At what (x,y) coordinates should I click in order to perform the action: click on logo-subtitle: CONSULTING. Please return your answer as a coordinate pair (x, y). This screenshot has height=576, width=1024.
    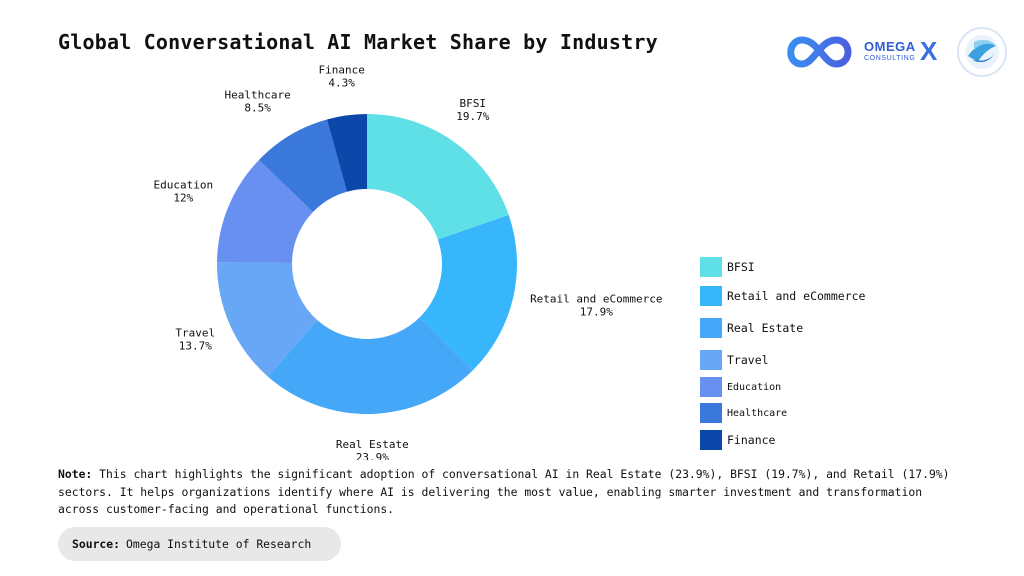
    Looking at the image, I should click on (890, 58).